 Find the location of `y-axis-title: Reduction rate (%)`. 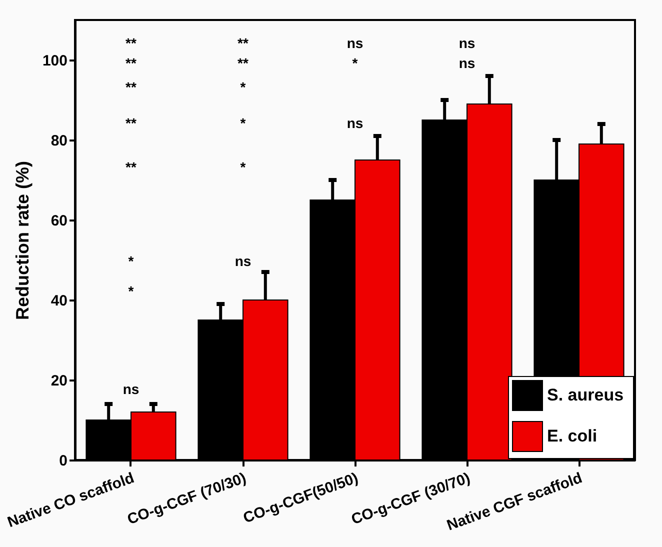

y-axis-title: Reduction rate (%) is located at coordinates (22, 240).